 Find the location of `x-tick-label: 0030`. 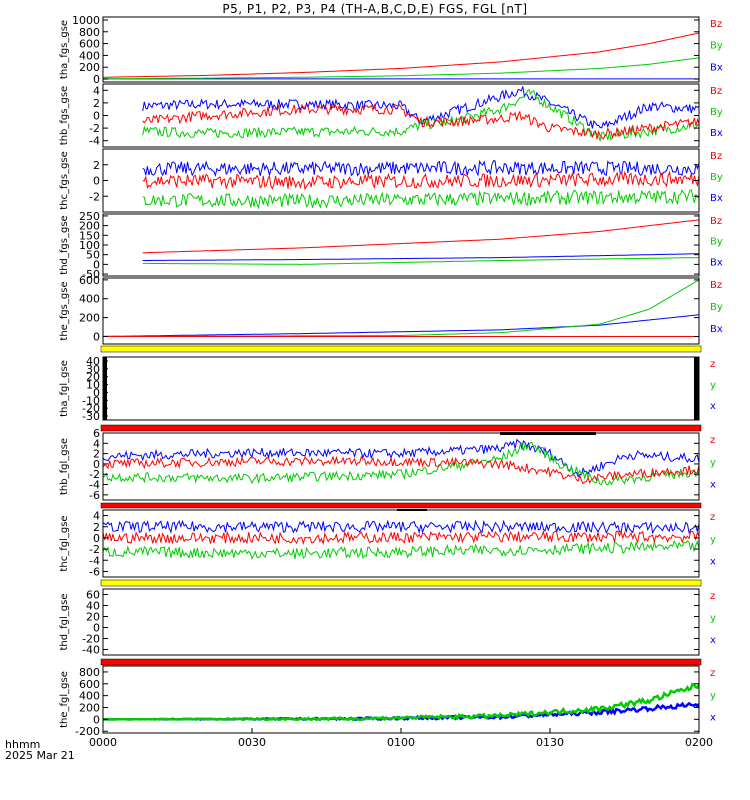

x-tick-label: 0030 is located at coordinates (252, 742).